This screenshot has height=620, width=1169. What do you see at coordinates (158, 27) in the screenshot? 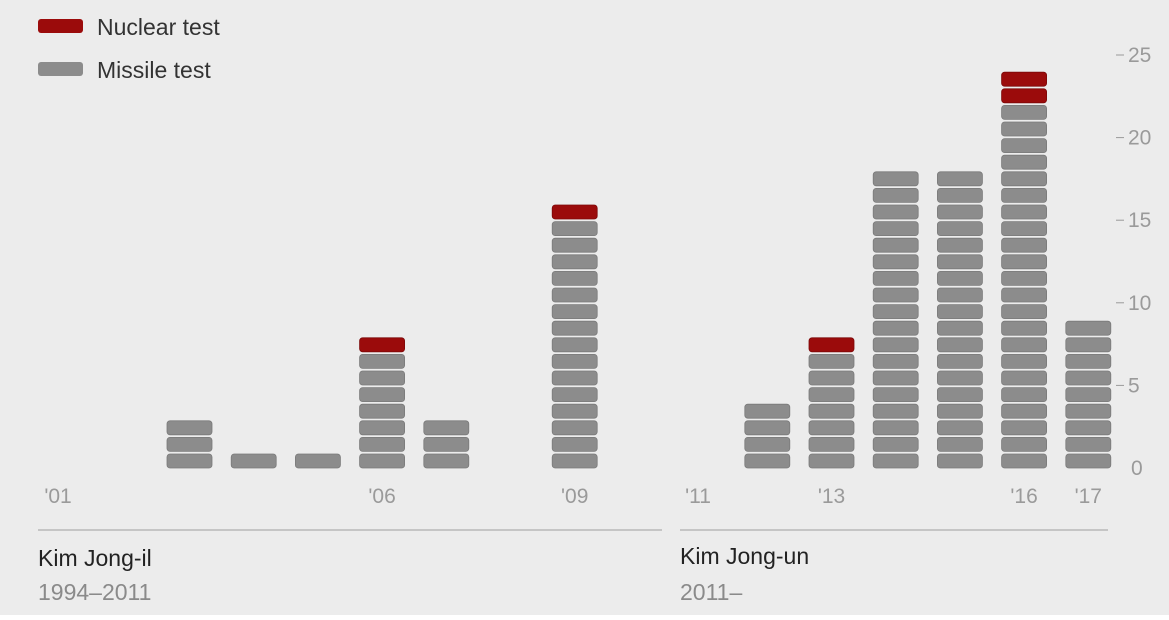
I see `legend-label-nuclear: Nuclear test` at bounding box center [158, 27].